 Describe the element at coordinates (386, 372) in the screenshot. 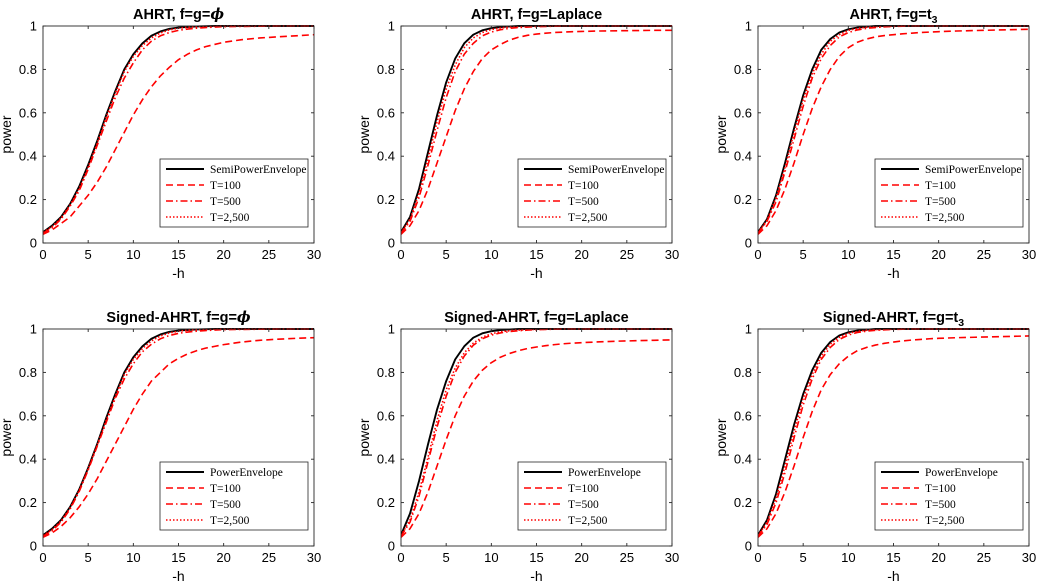

I see `y-tick-label: 0.8` at that location.